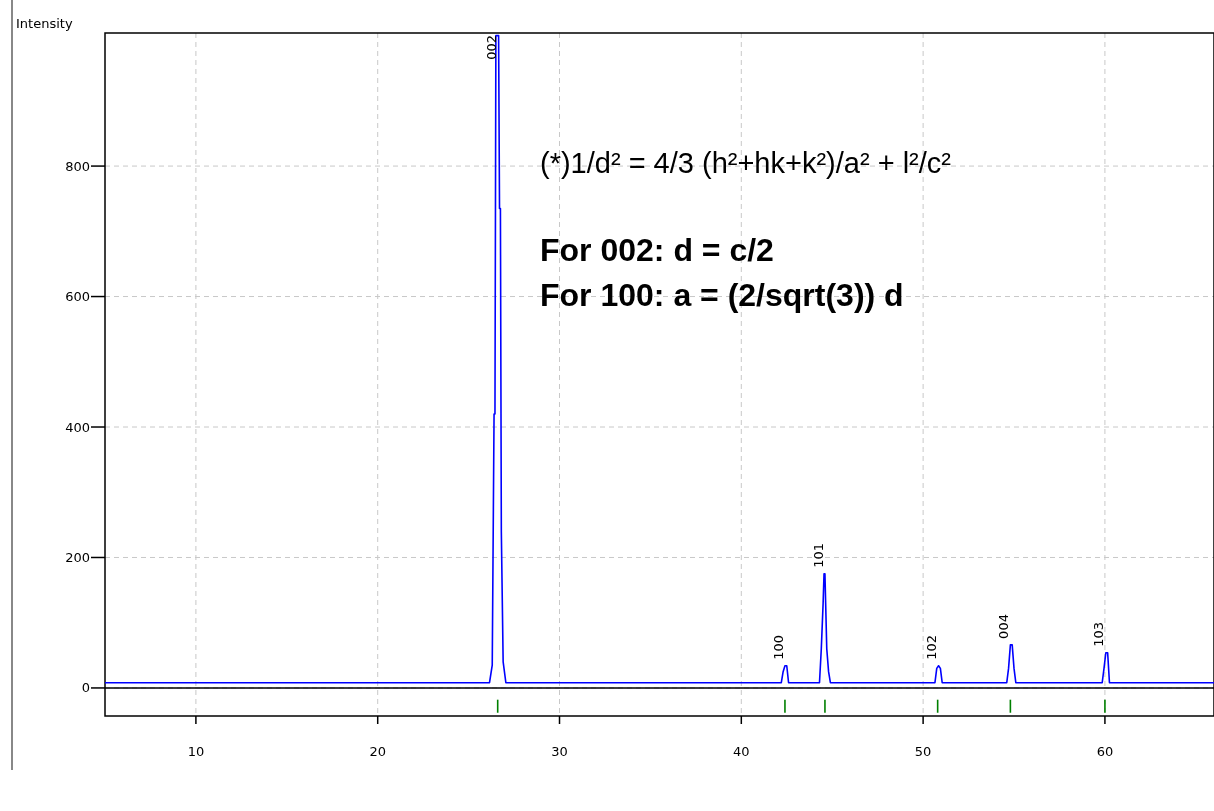 The height and width of the screenshot is (811, 1214). I want to click on annotation: For 100: a = (2/sqrt(3)) d, so click(722, 295).